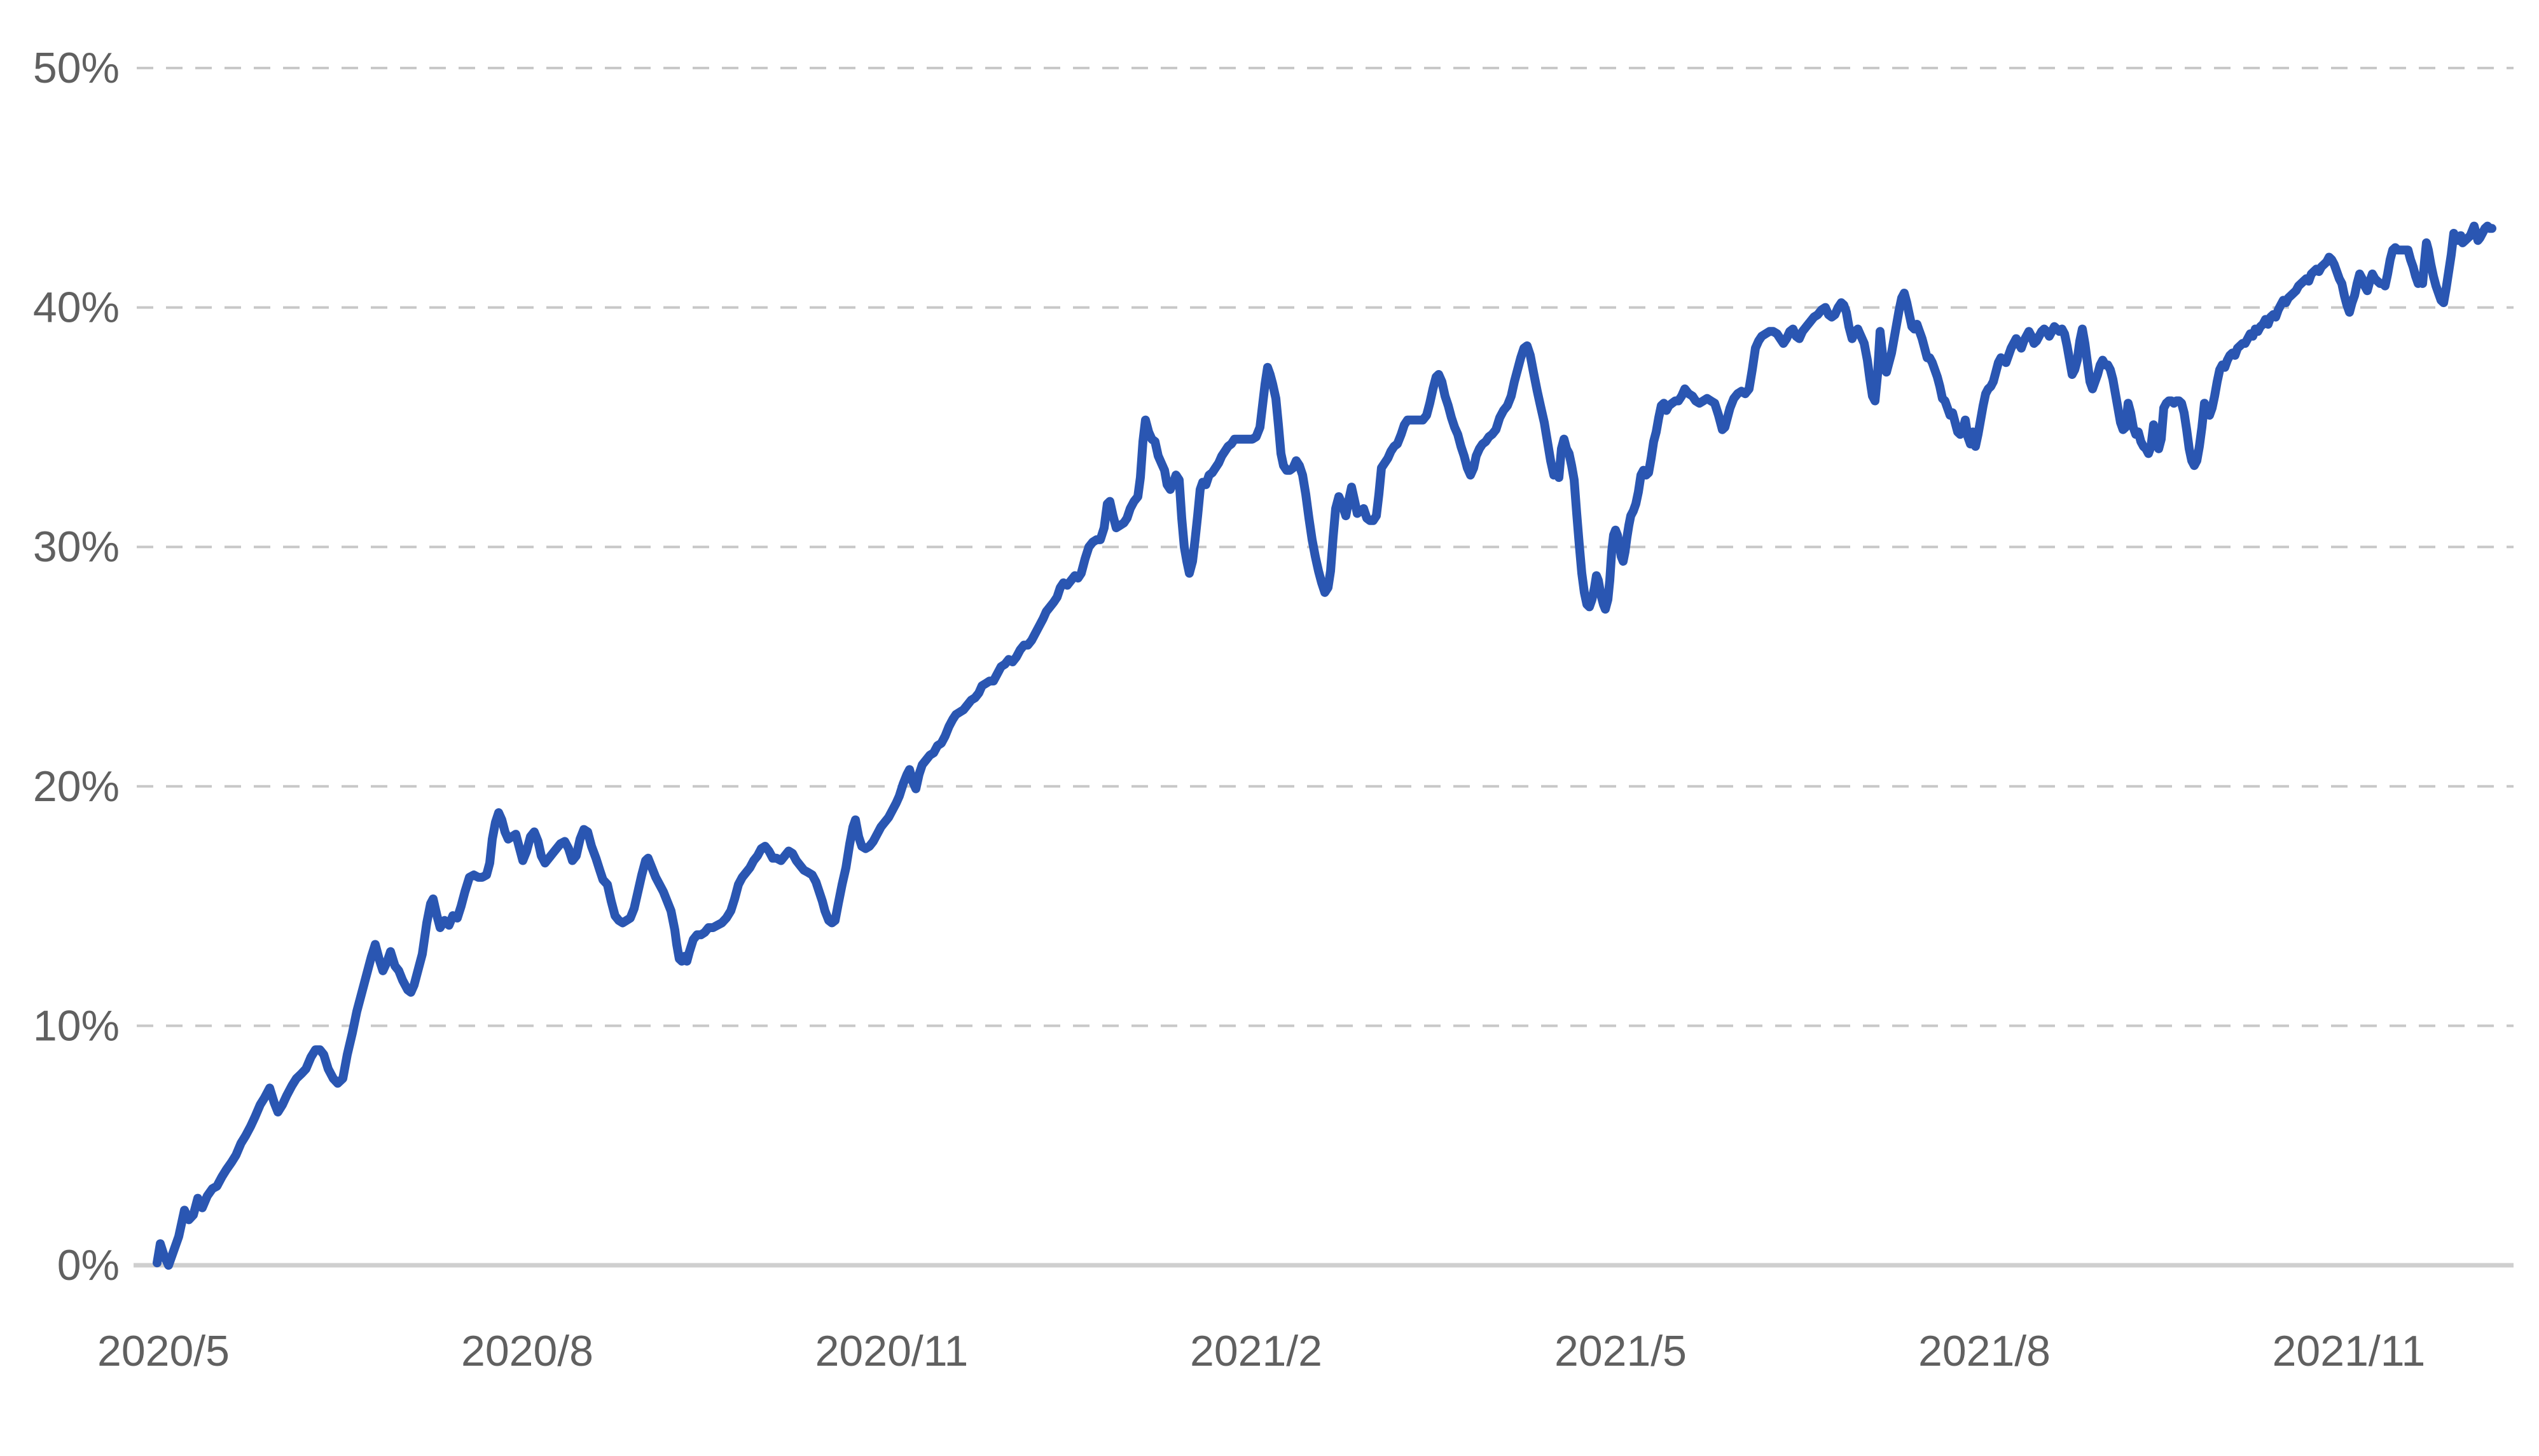 The height and width of the screenshot is (1456, 2539). What do you see at coordinates (163, 1351) in the screenshot?
I see `x-tick-label-2020/5: 2020/5` at bounding box center [163, 1351].